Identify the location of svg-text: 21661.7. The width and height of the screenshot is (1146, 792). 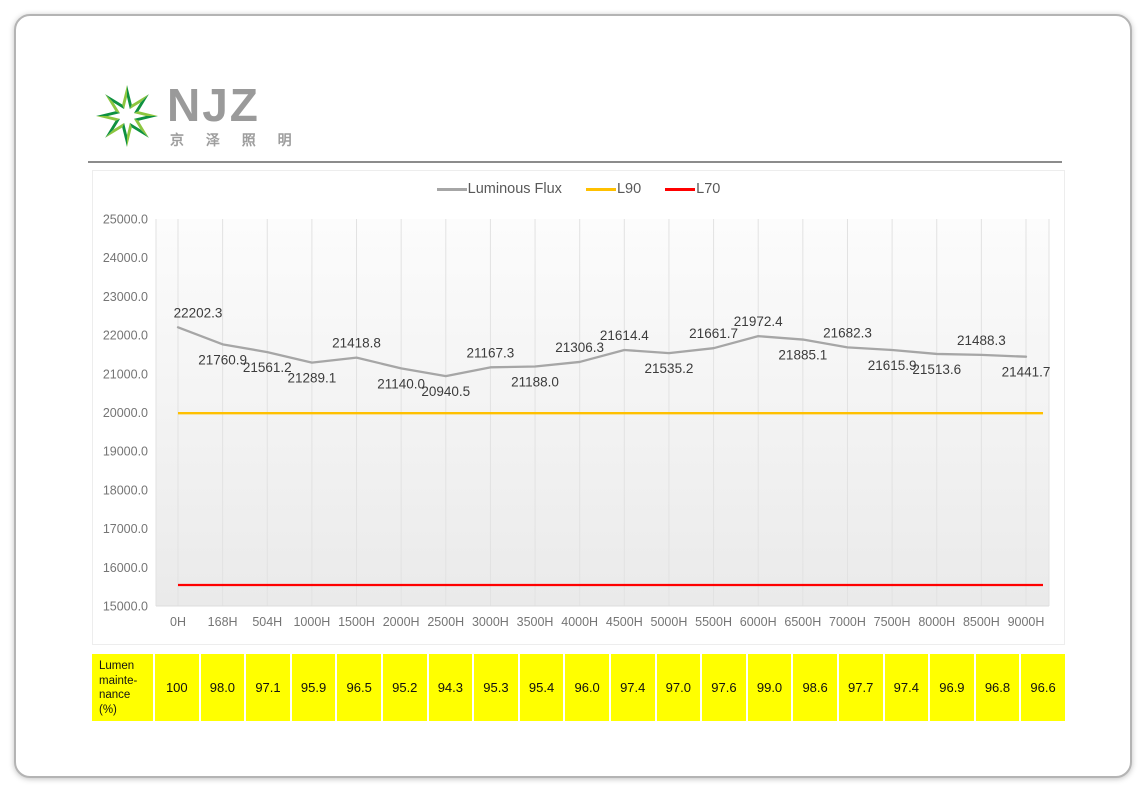
(713, 333).